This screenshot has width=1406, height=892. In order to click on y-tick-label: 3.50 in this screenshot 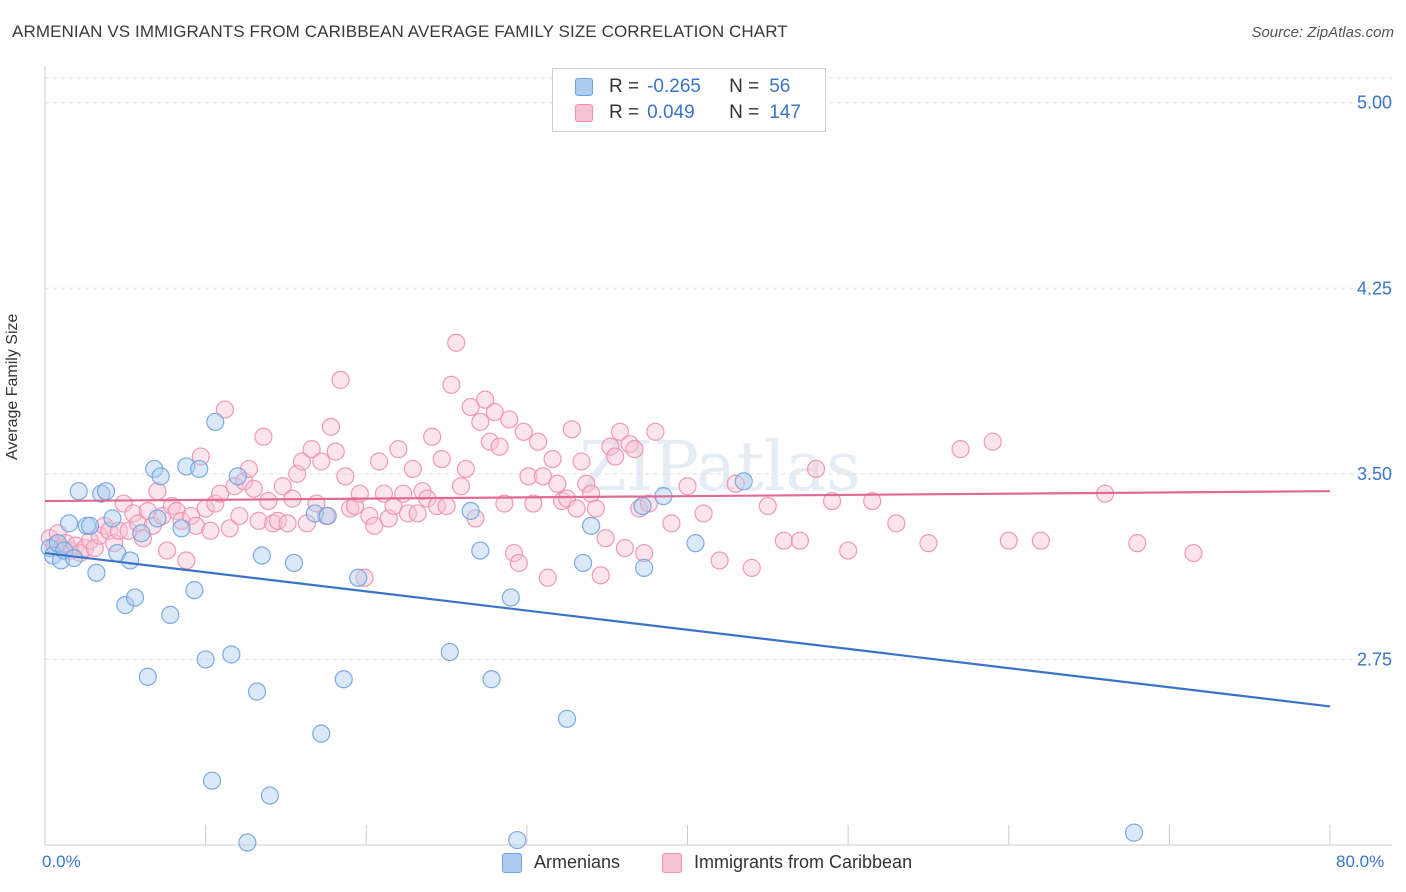, I will do `click(1374, 474)`.